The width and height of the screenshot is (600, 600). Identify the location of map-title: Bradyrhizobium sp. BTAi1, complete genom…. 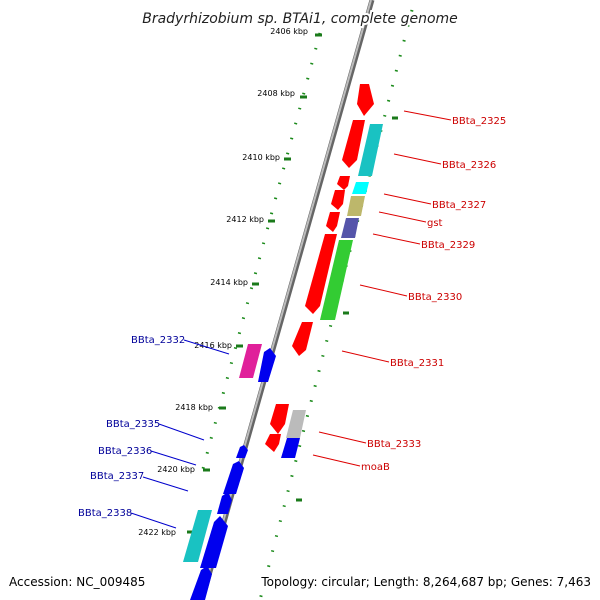
(300, 19).